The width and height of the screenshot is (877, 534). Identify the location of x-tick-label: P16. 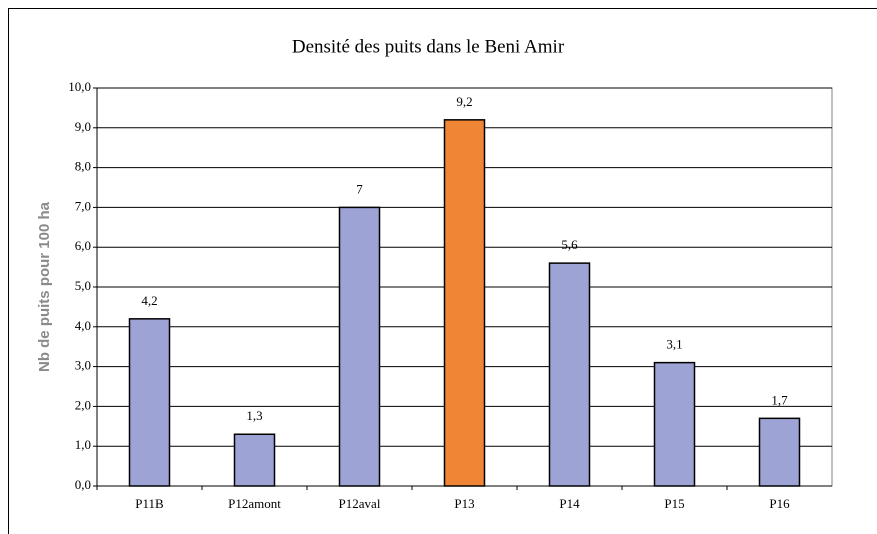
(779, 503).